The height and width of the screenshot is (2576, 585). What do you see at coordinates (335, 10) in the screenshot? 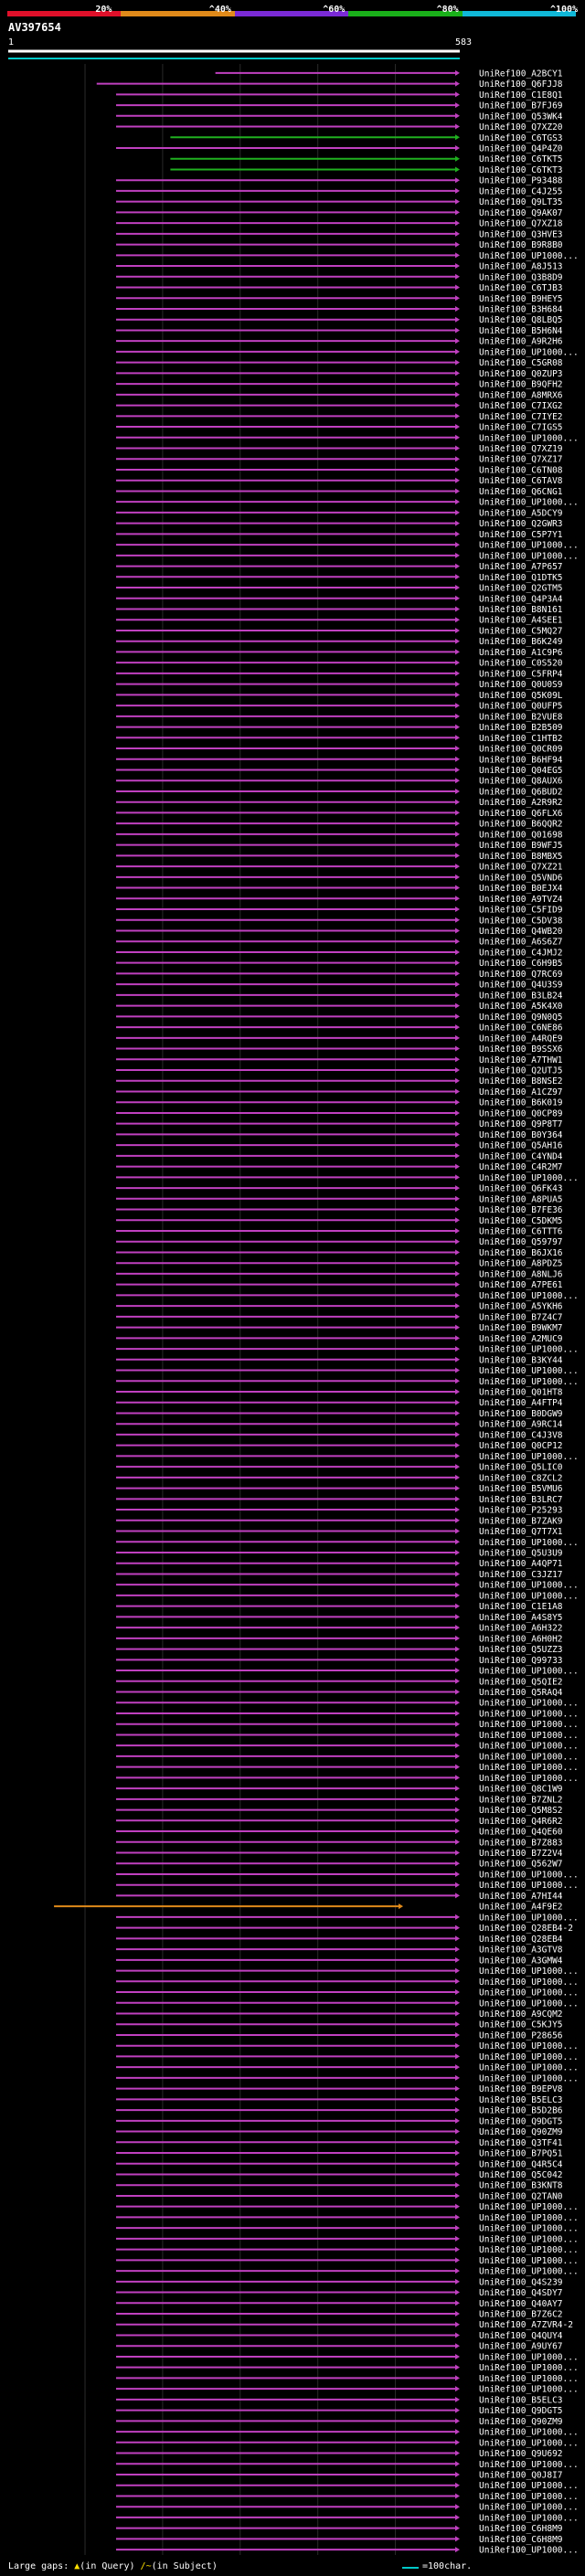
I see `legend-label: ^60%` at bounding box center [335, 10].